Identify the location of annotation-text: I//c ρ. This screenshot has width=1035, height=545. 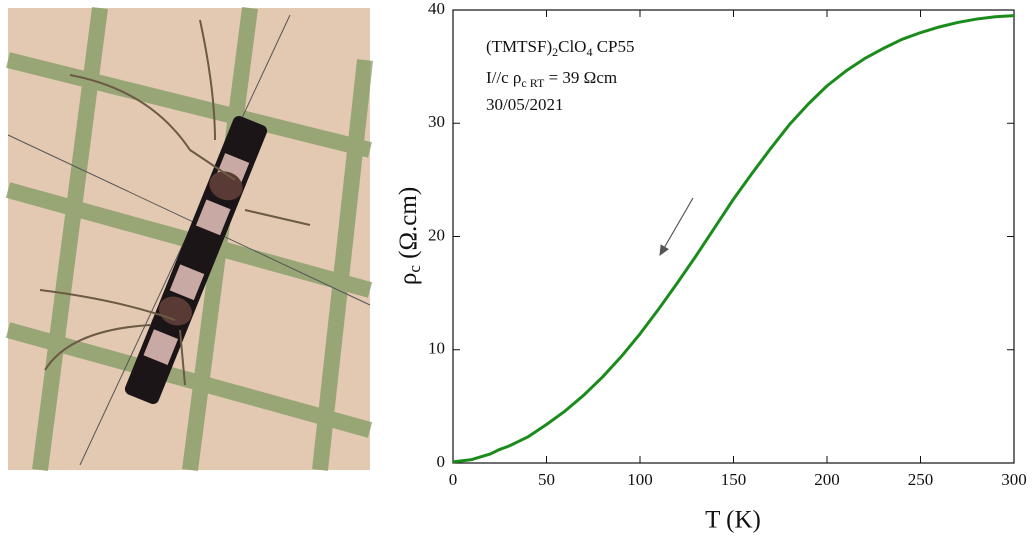
(503, 77).